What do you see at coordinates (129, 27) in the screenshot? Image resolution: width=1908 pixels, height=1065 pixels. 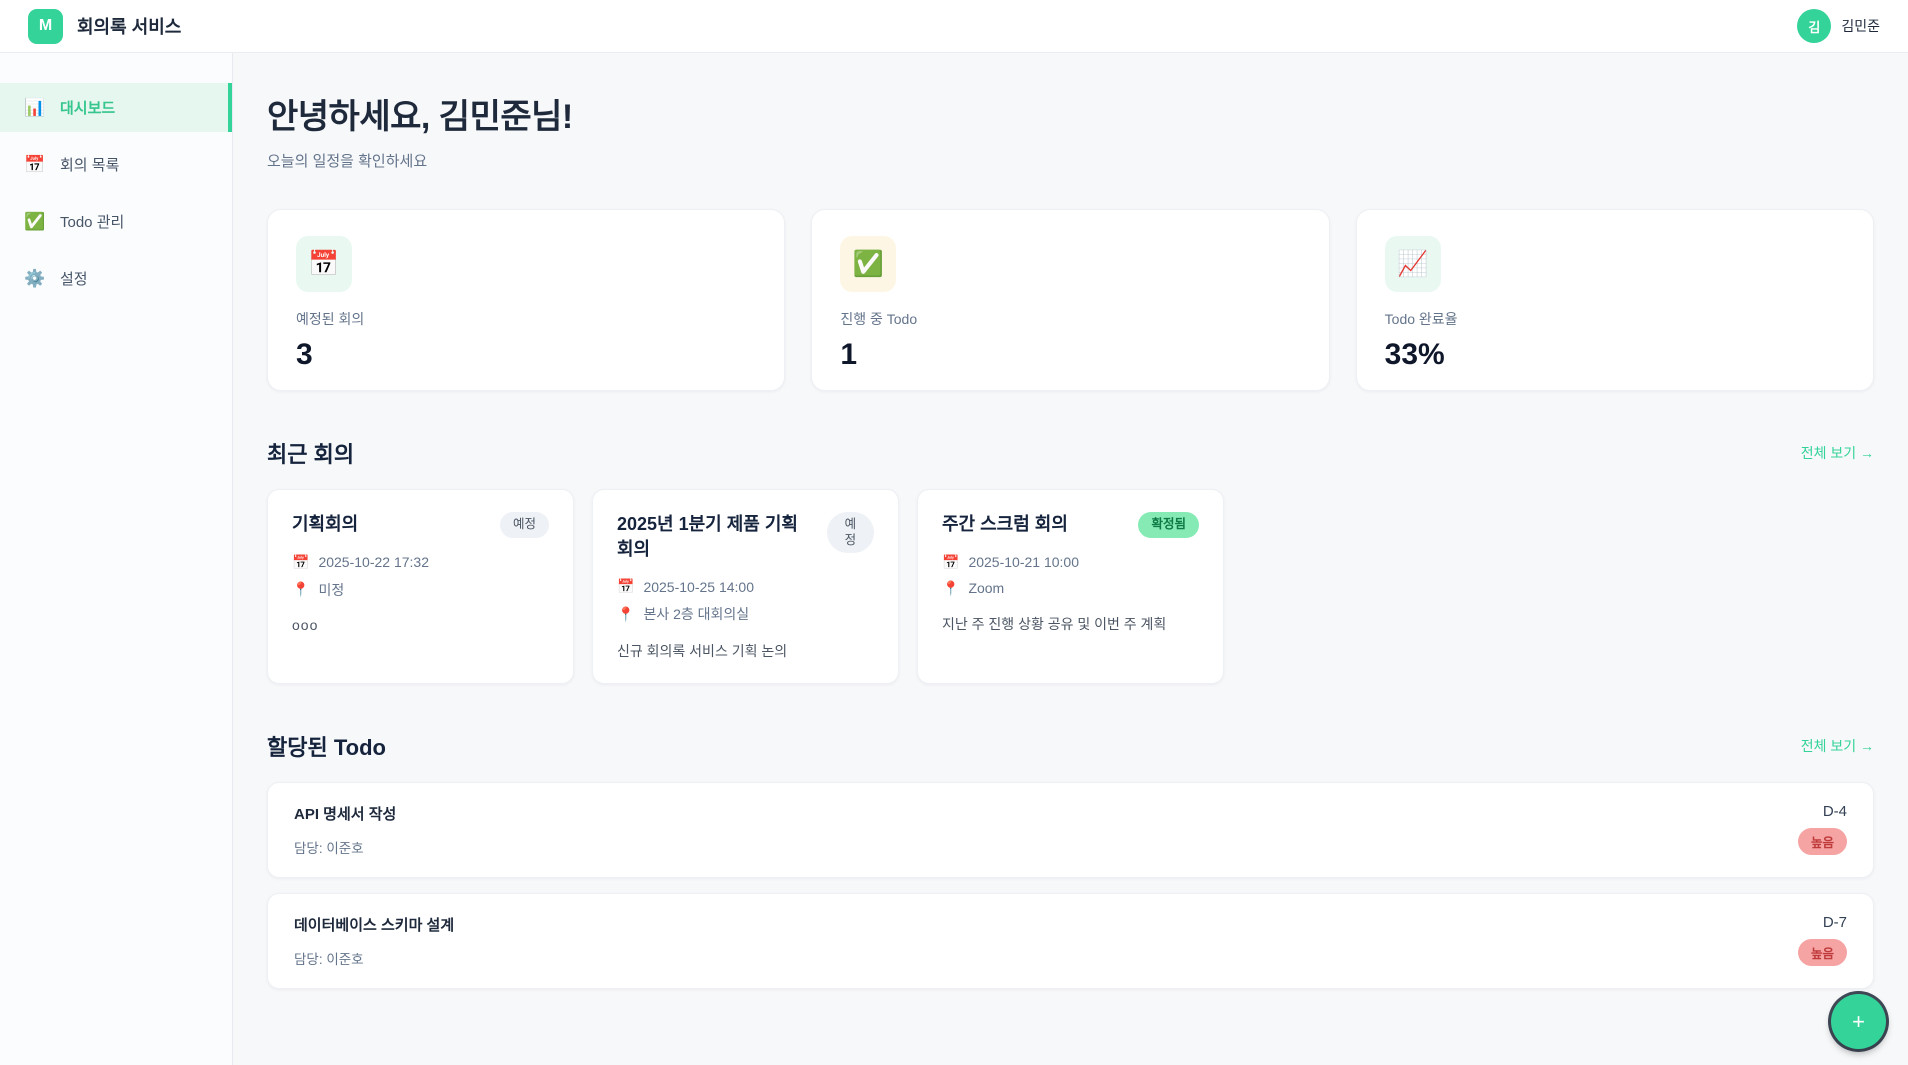 I see `app-title: 회의록 서비스` at bounding box center [129, 27].